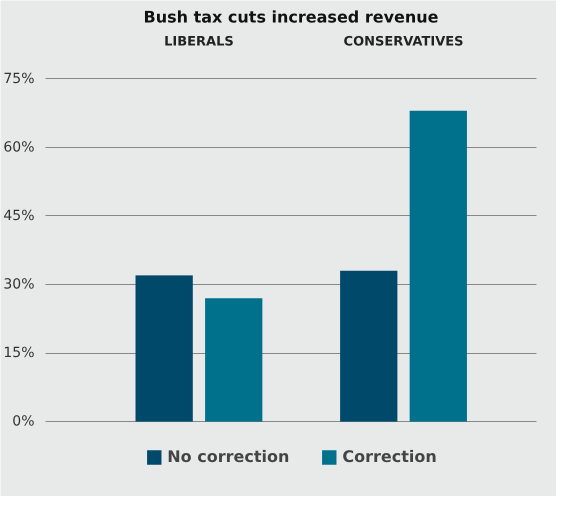 The width and height of the screenshot is (566, 506). Describe the element at coordinates (199, 42) in the screenshot. I see `x-tick-label: LIBERALS` at that location.